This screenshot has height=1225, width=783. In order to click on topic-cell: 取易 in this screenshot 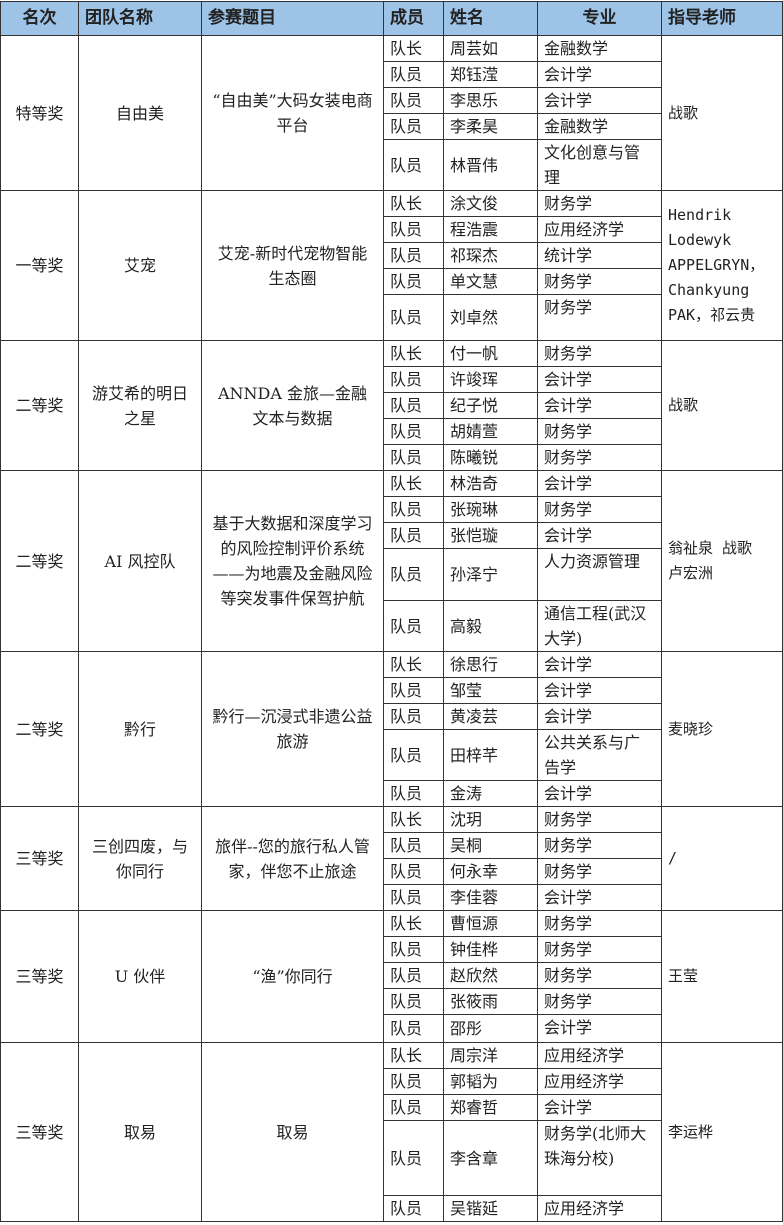, I will do `click(292, 1132)`.